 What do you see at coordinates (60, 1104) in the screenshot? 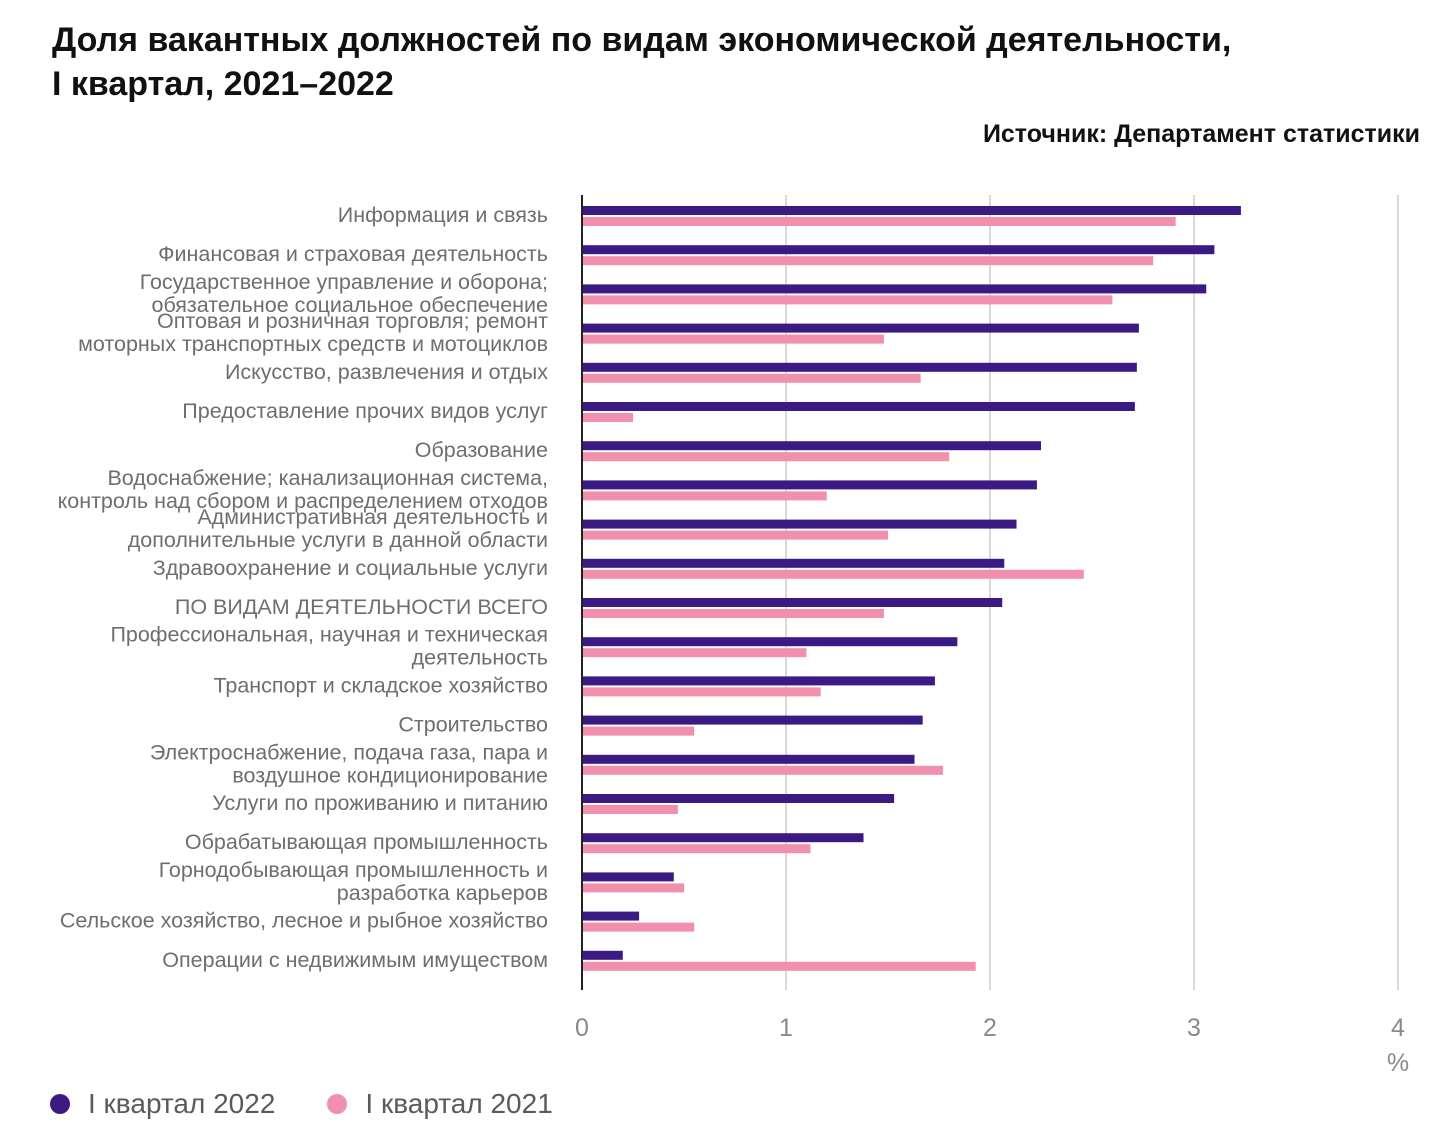
I see `legend-swatch-2022` at bounding box center [60, 1104].